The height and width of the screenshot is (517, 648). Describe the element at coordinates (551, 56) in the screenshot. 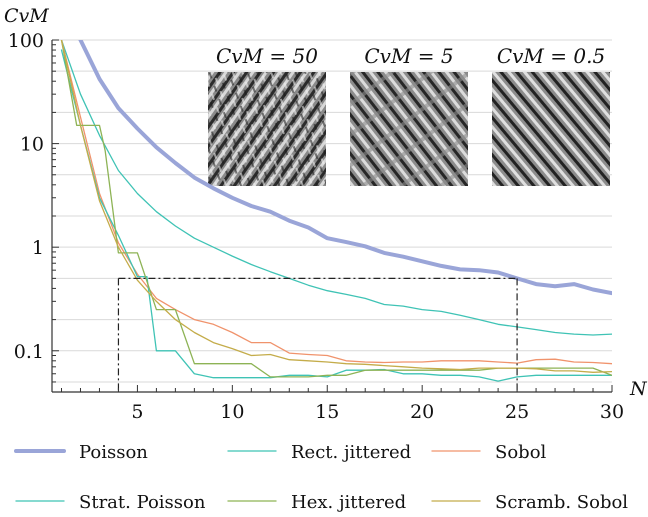

I see `inset-label: CvM = 0.5` at that location.